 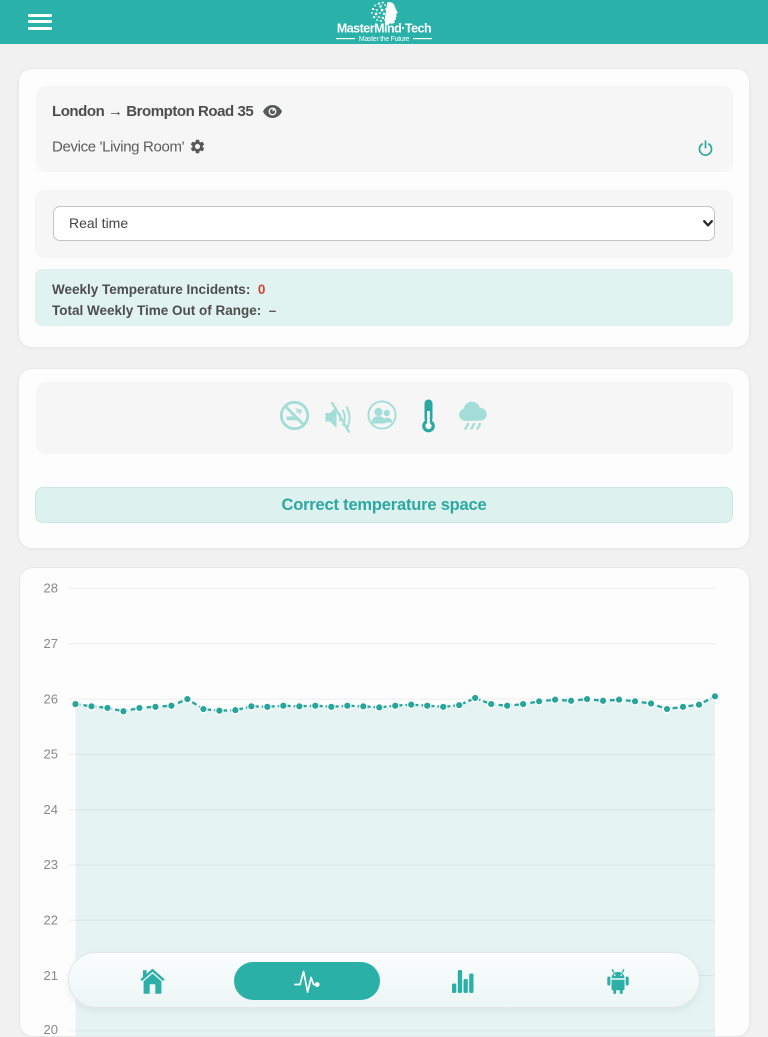 I want to click on svg-text: 21, so click(x=51, y=975).